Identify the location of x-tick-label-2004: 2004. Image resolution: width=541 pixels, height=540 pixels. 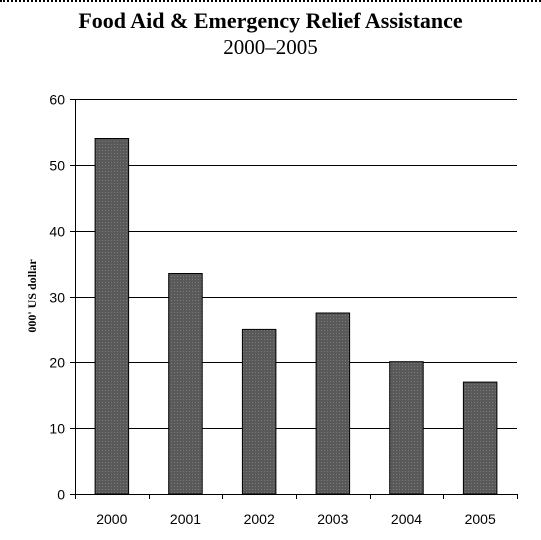
(406, 519).